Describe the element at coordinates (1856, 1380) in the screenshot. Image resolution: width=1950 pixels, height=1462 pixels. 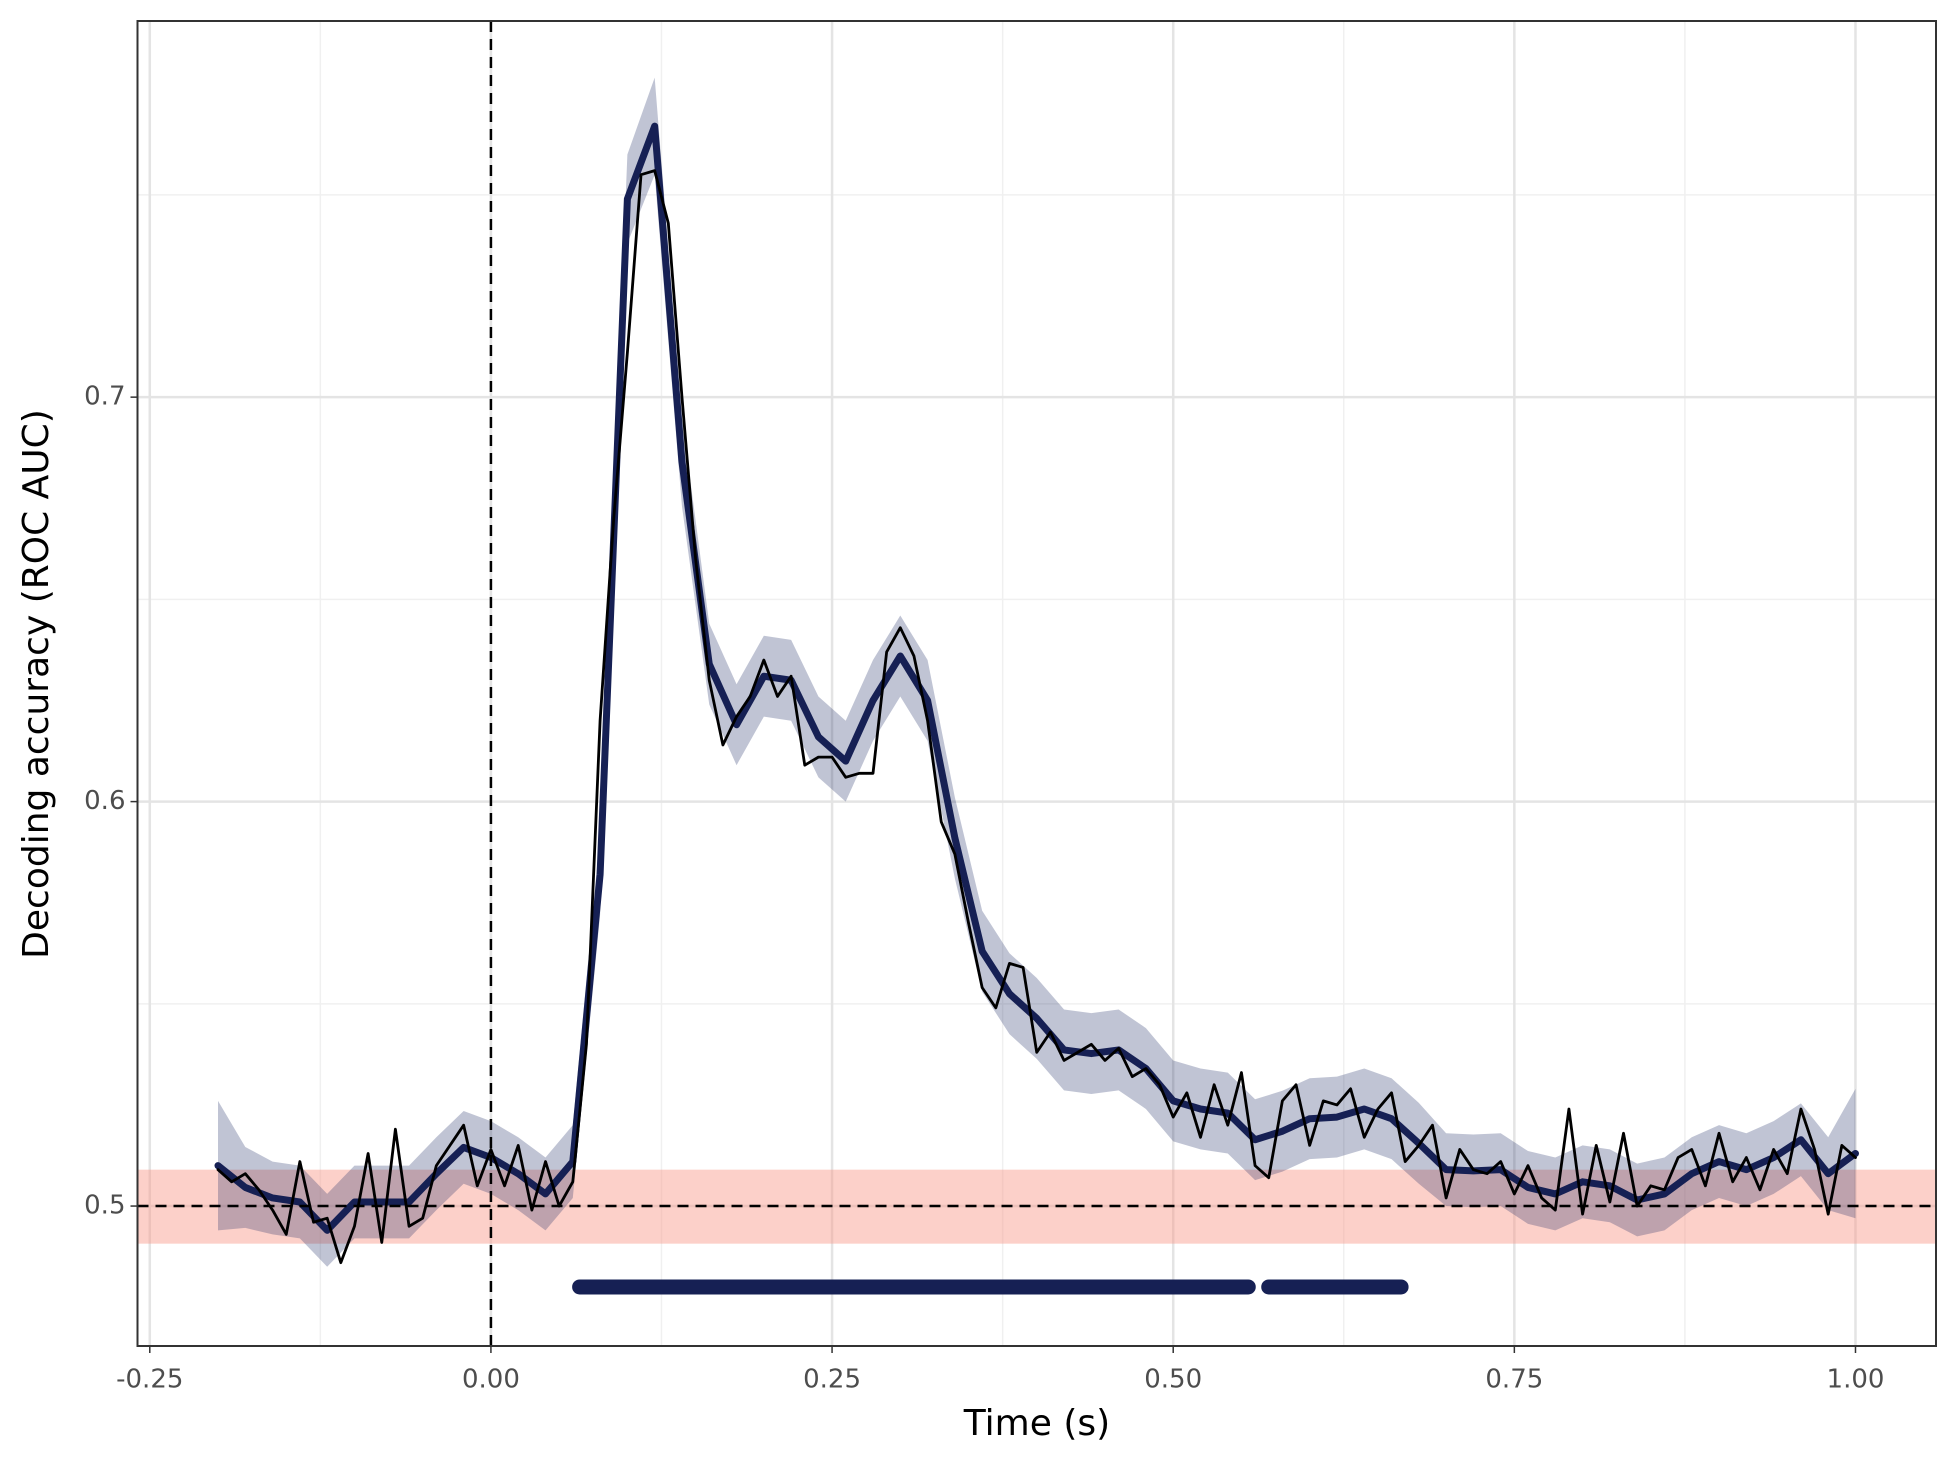
I see `x-tick-label: 1.00` at that location.